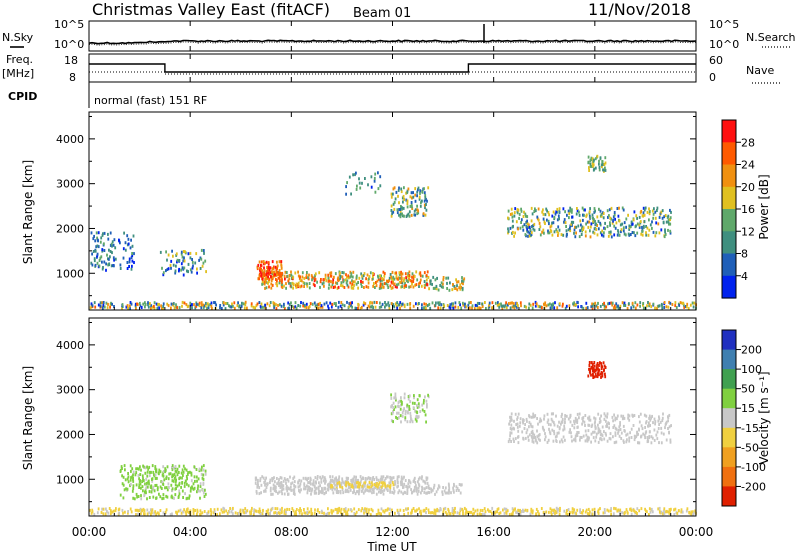 Image resolution: width=800 pixels, height=554 pixels. What do you see at coordinates (751, 350) in the screenshot?
I see `colorbar-tick-label: 200` at bounding box center [751, 350].